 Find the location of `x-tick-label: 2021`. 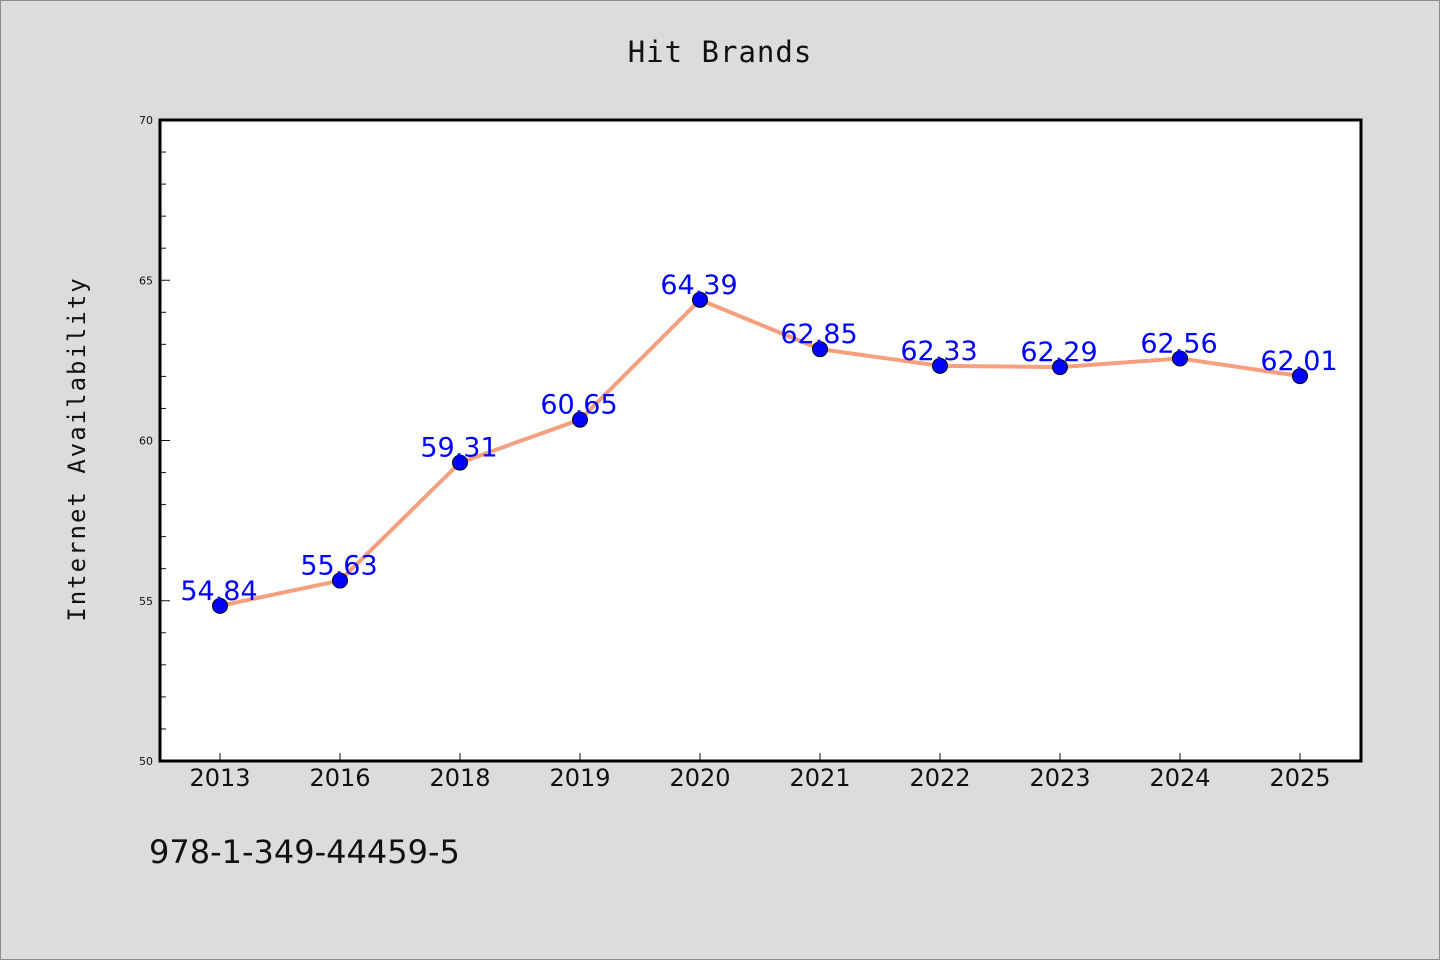

x-tick-label: 2021 is located at coordinates (819, 778).